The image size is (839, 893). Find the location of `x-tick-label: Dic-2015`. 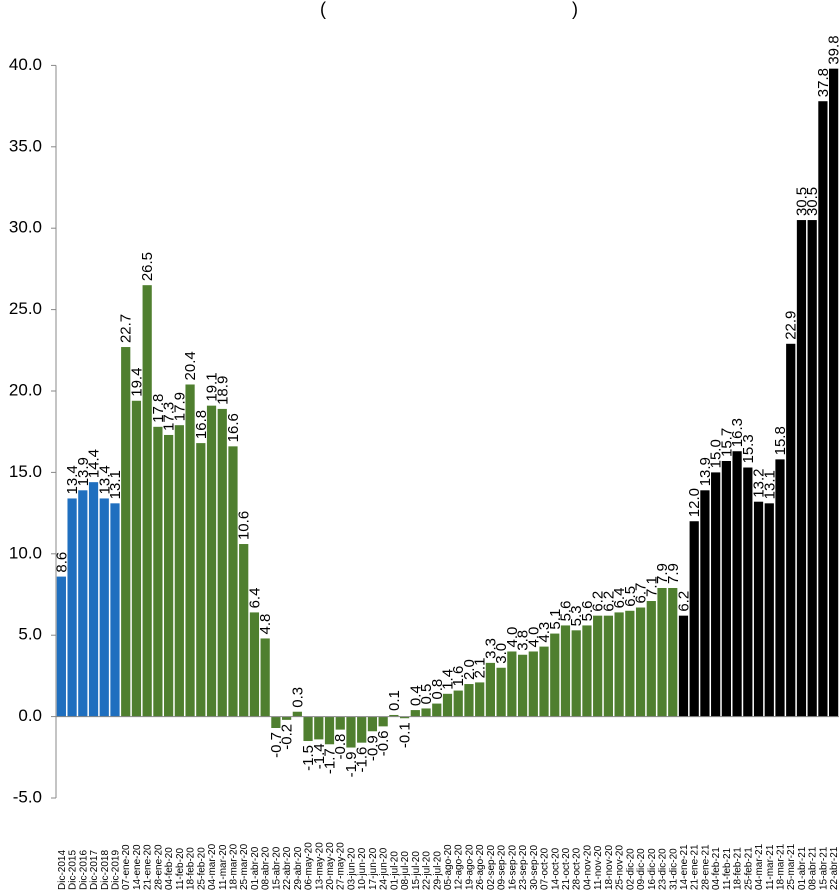

x-tick-label: Dic-2015 is located at coordinates (73, 870).